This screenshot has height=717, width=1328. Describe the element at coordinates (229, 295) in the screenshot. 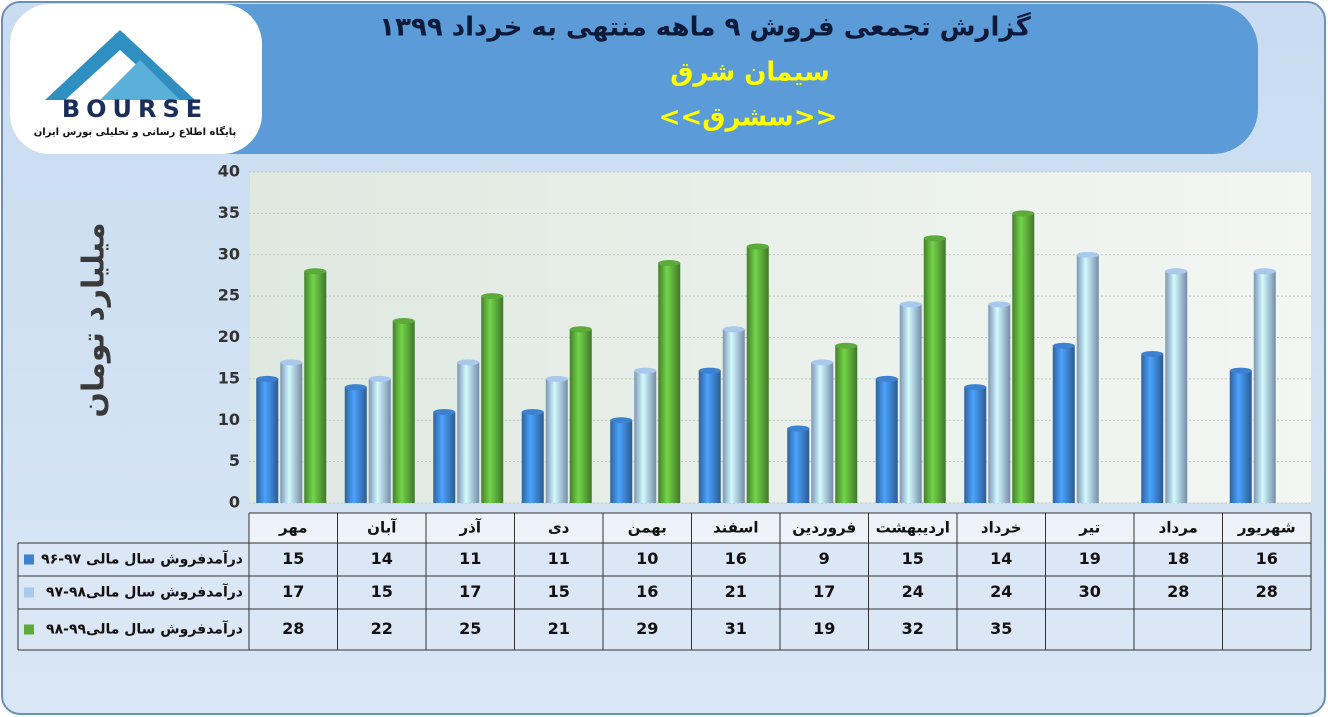

I see `y-tick-label: 25` at that location.